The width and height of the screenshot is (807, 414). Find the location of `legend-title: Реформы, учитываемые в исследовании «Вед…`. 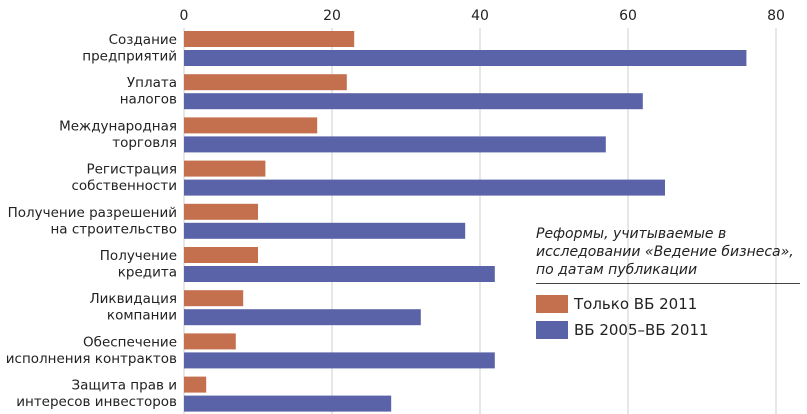

legend-title: Реформы, учитываемые в исследовании «Вед… is located at coordinates (668, 252).